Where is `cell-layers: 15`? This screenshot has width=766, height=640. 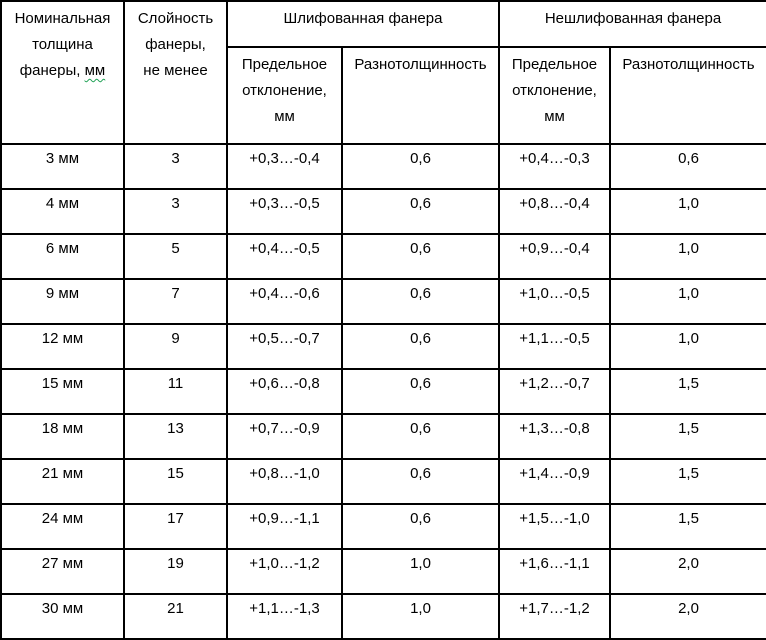
cell-layers: 15 is located at coordinates (175, 481).